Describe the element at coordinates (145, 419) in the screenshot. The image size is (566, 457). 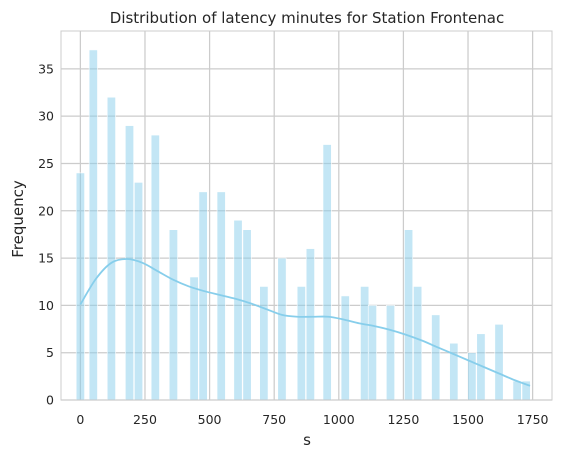
I see `x-tick-label: 250` at that location.